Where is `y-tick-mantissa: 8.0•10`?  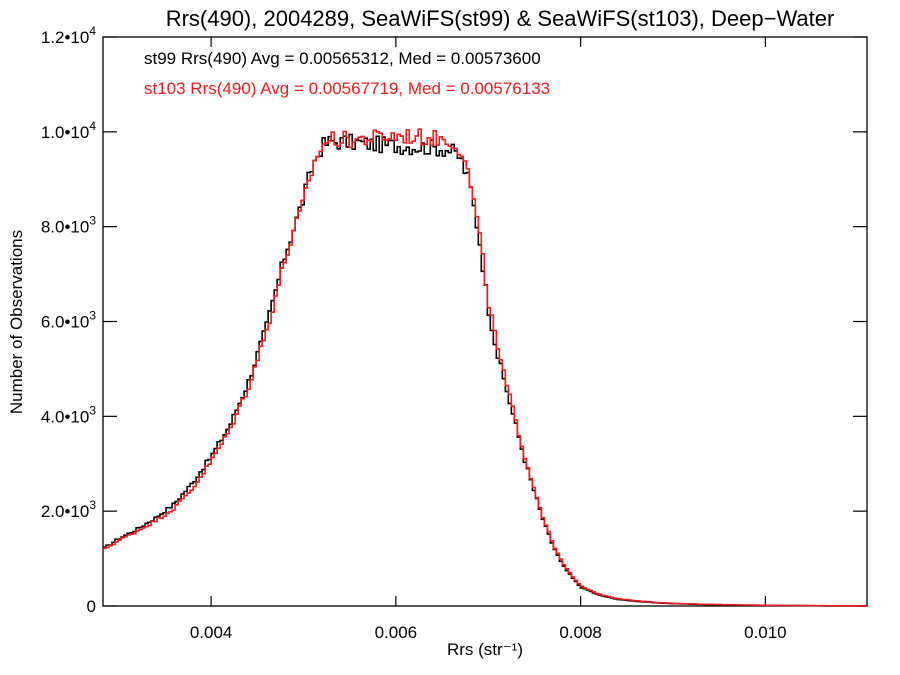 y-tick-mantissa: 8.0•10 is located at coordinates (65, 227).